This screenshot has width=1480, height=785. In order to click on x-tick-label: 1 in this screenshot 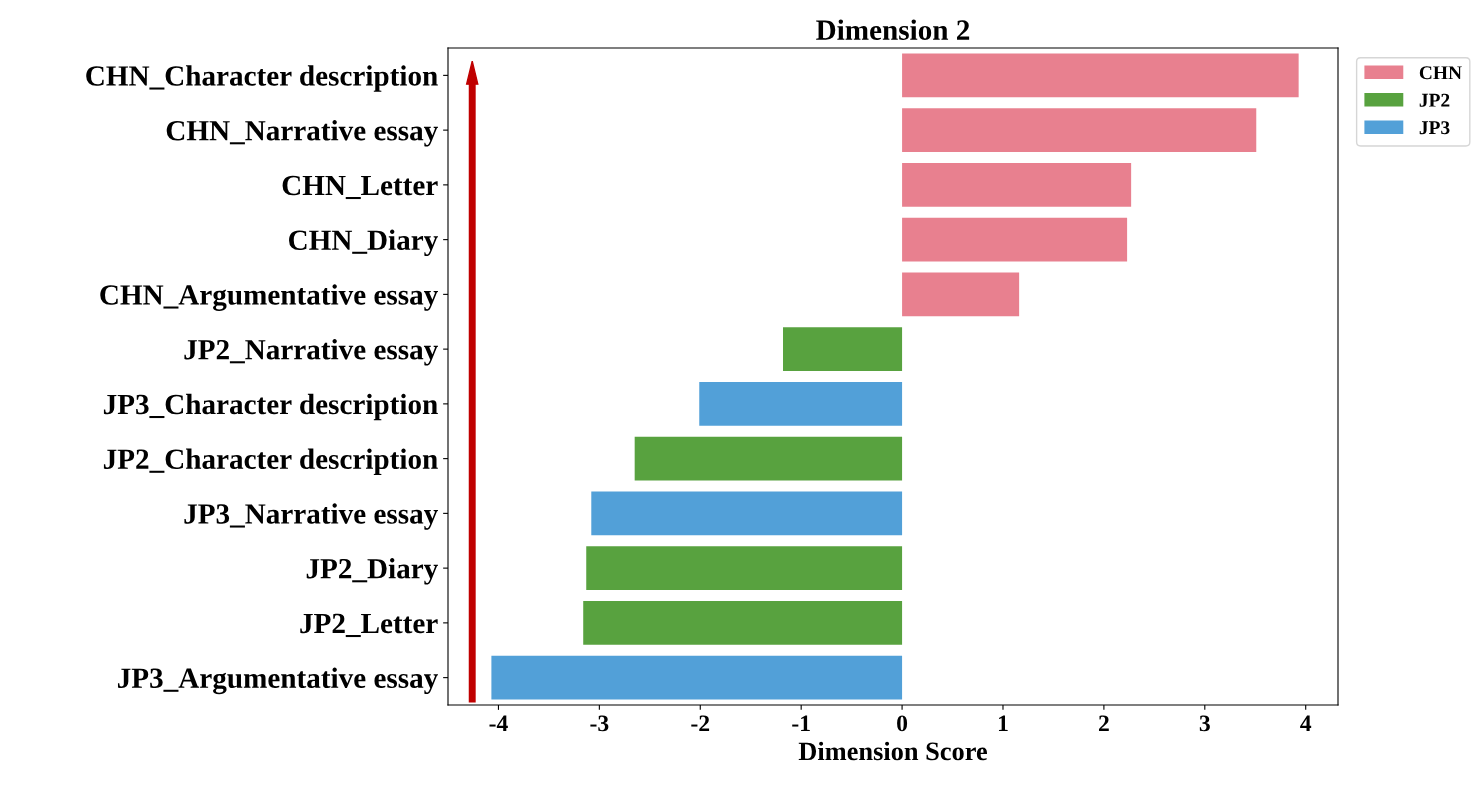, I will do `click(1003, 723)`.